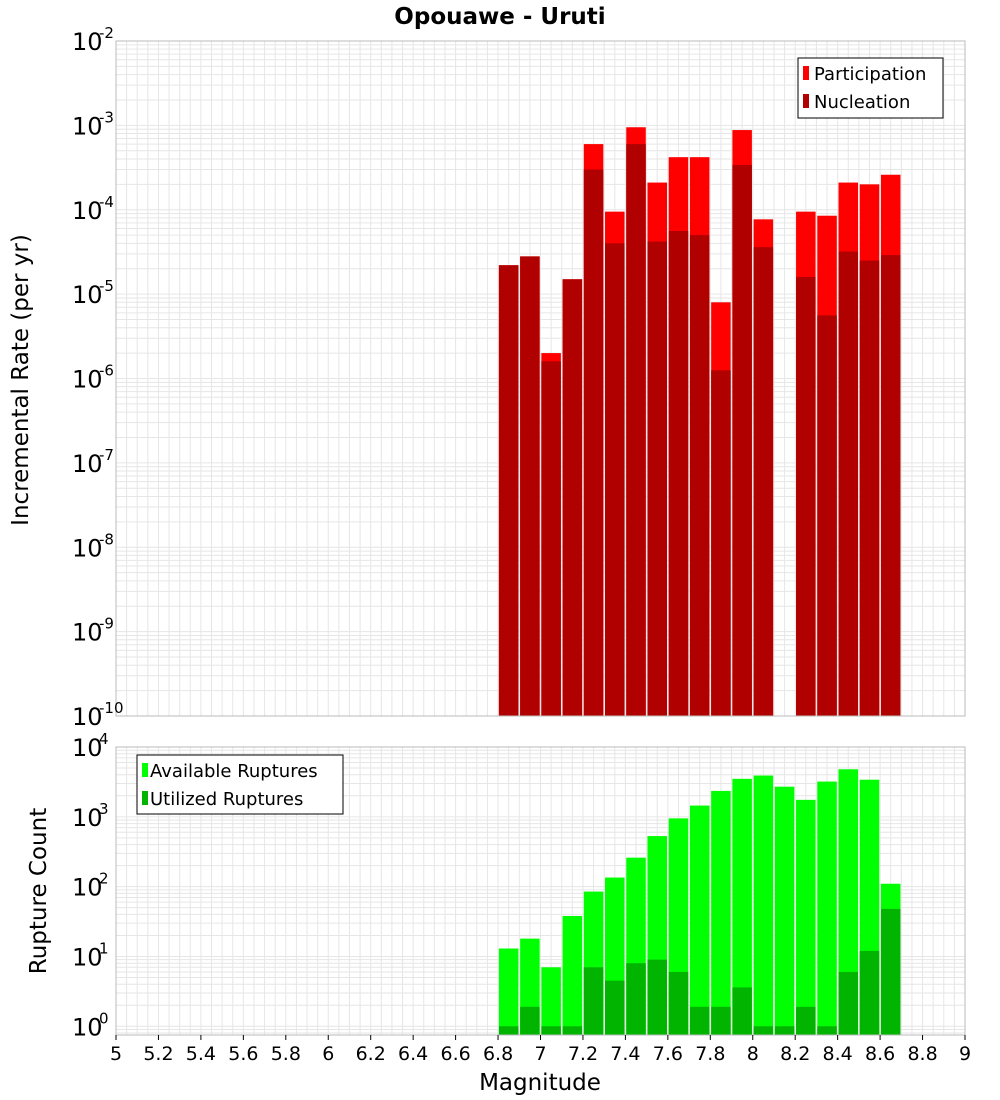 This screenshot has width=1000, height=1100. What do you see at coordinates (286, 1054) in the screenshot?
I see `x-tick-label: 5.8` at bounding box center [286, 1054].